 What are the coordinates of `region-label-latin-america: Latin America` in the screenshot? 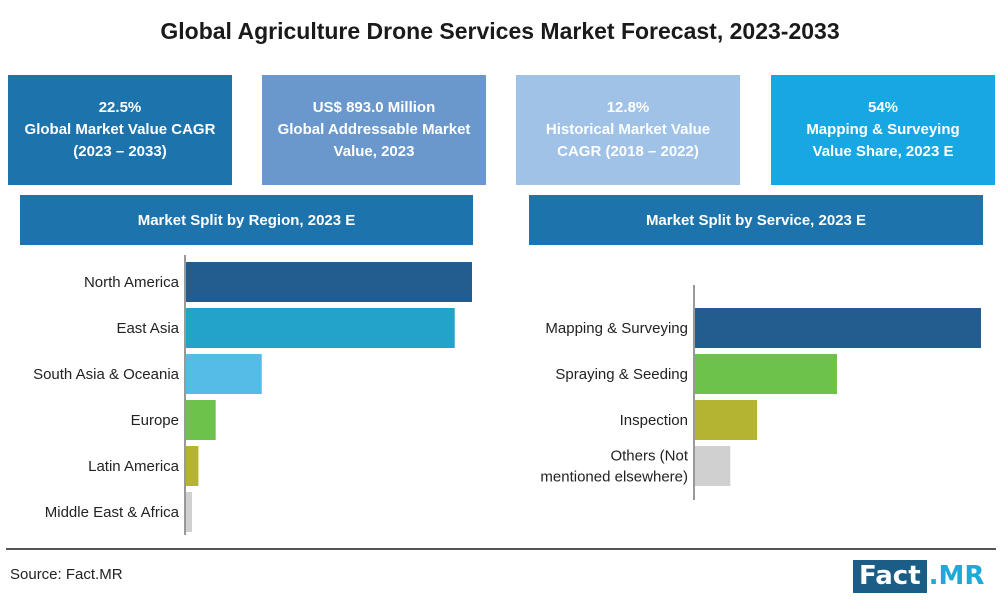 It's located at (134, 466).